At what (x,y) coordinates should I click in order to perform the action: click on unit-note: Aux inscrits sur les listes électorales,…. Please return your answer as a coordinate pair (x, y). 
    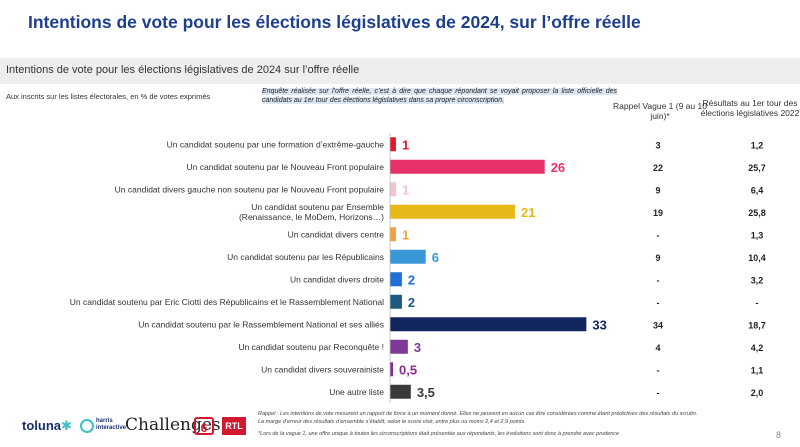
    Looking at the image, I should click on (108, 96).